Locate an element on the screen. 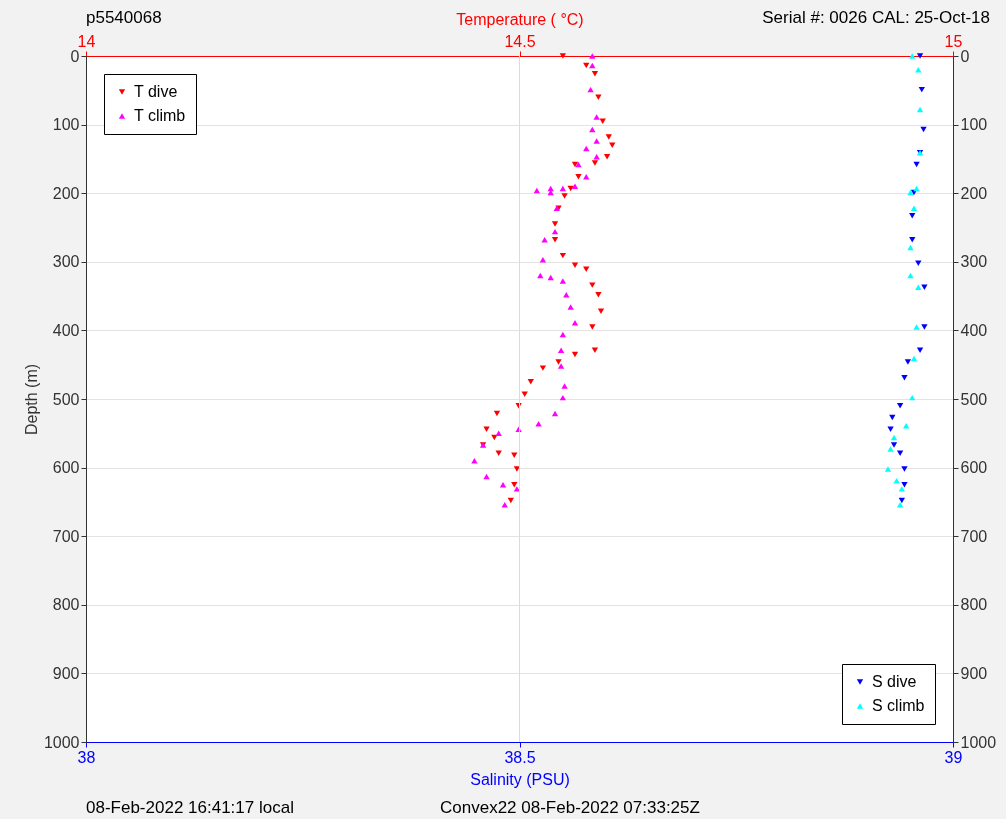  x2-axis-title: Temperature ( °C) is located at coordinates (520, 19).